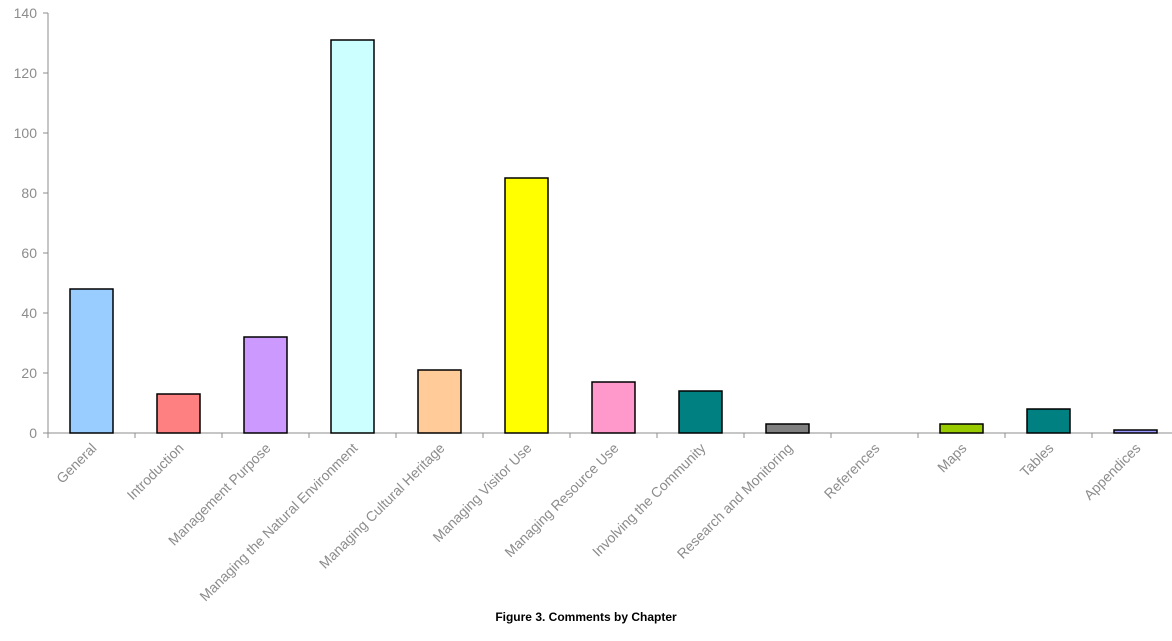 This screenshot has width=1172, height=641. What do you see at coordinates (952, 458) in the screenshot?
I see `category-label: Maps` at bounding box center [952, 458].